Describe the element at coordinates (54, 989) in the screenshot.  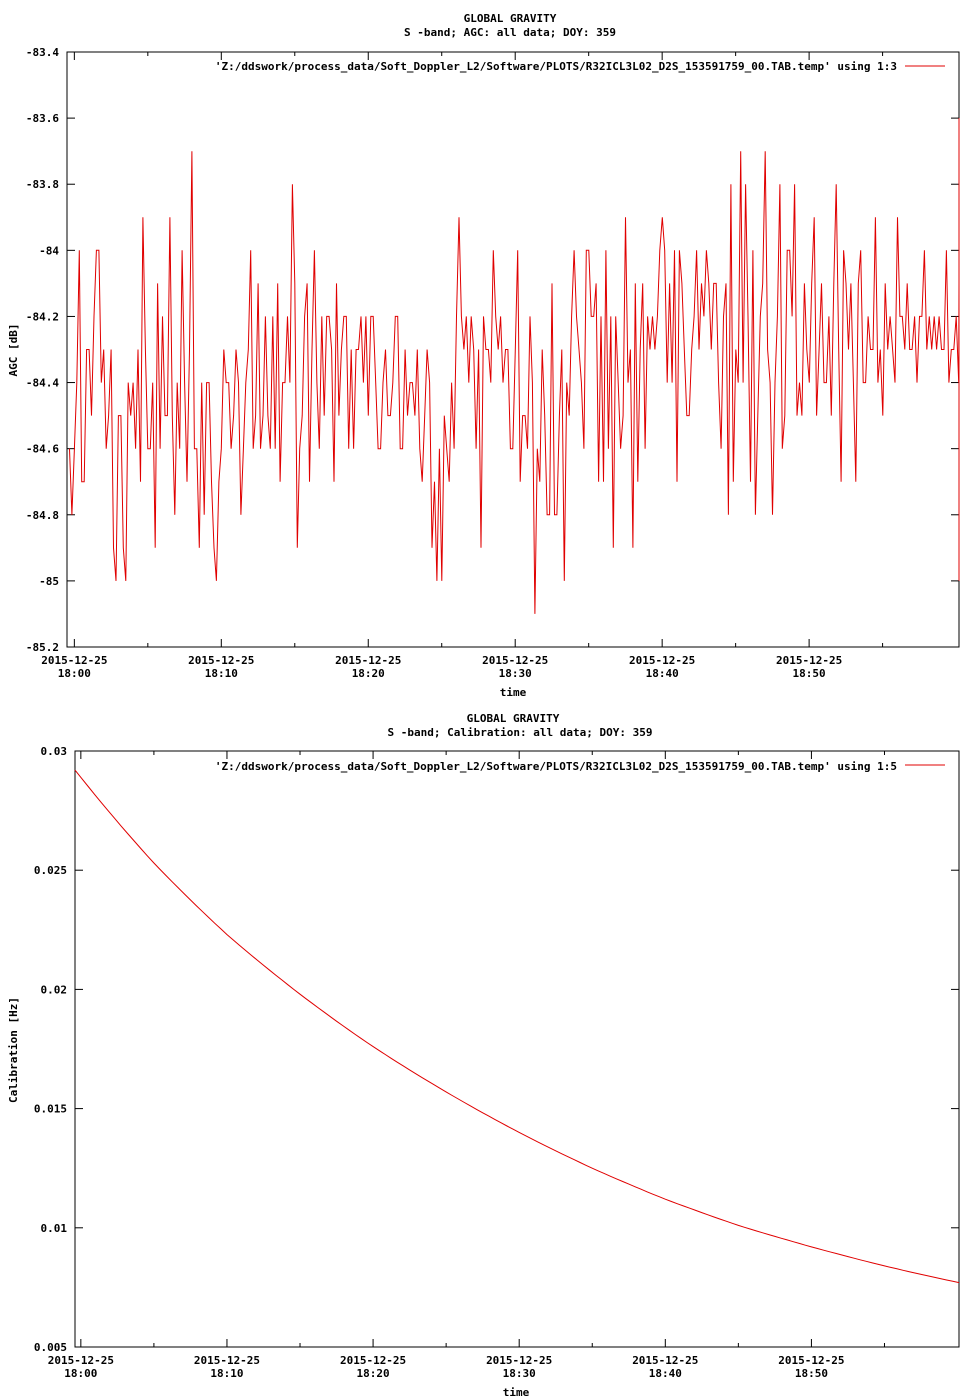
I see `calibration-y-tick-label: 0.02` at that location.